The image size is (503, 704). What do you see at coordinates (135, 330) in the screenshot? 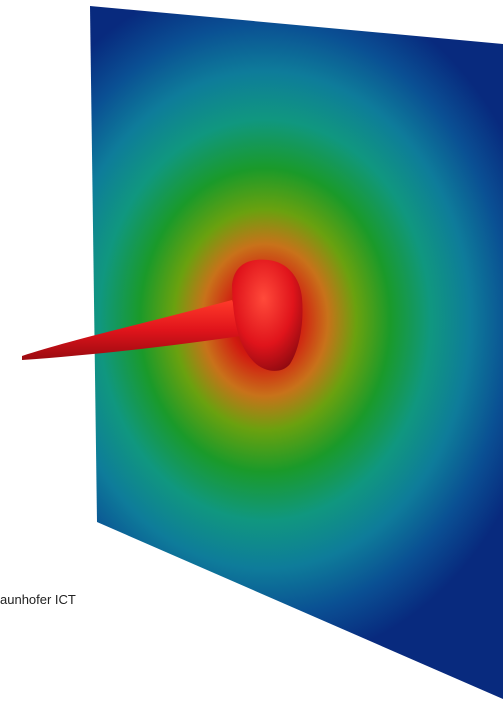
I see `spike-body` at bounding box center [135, 330].